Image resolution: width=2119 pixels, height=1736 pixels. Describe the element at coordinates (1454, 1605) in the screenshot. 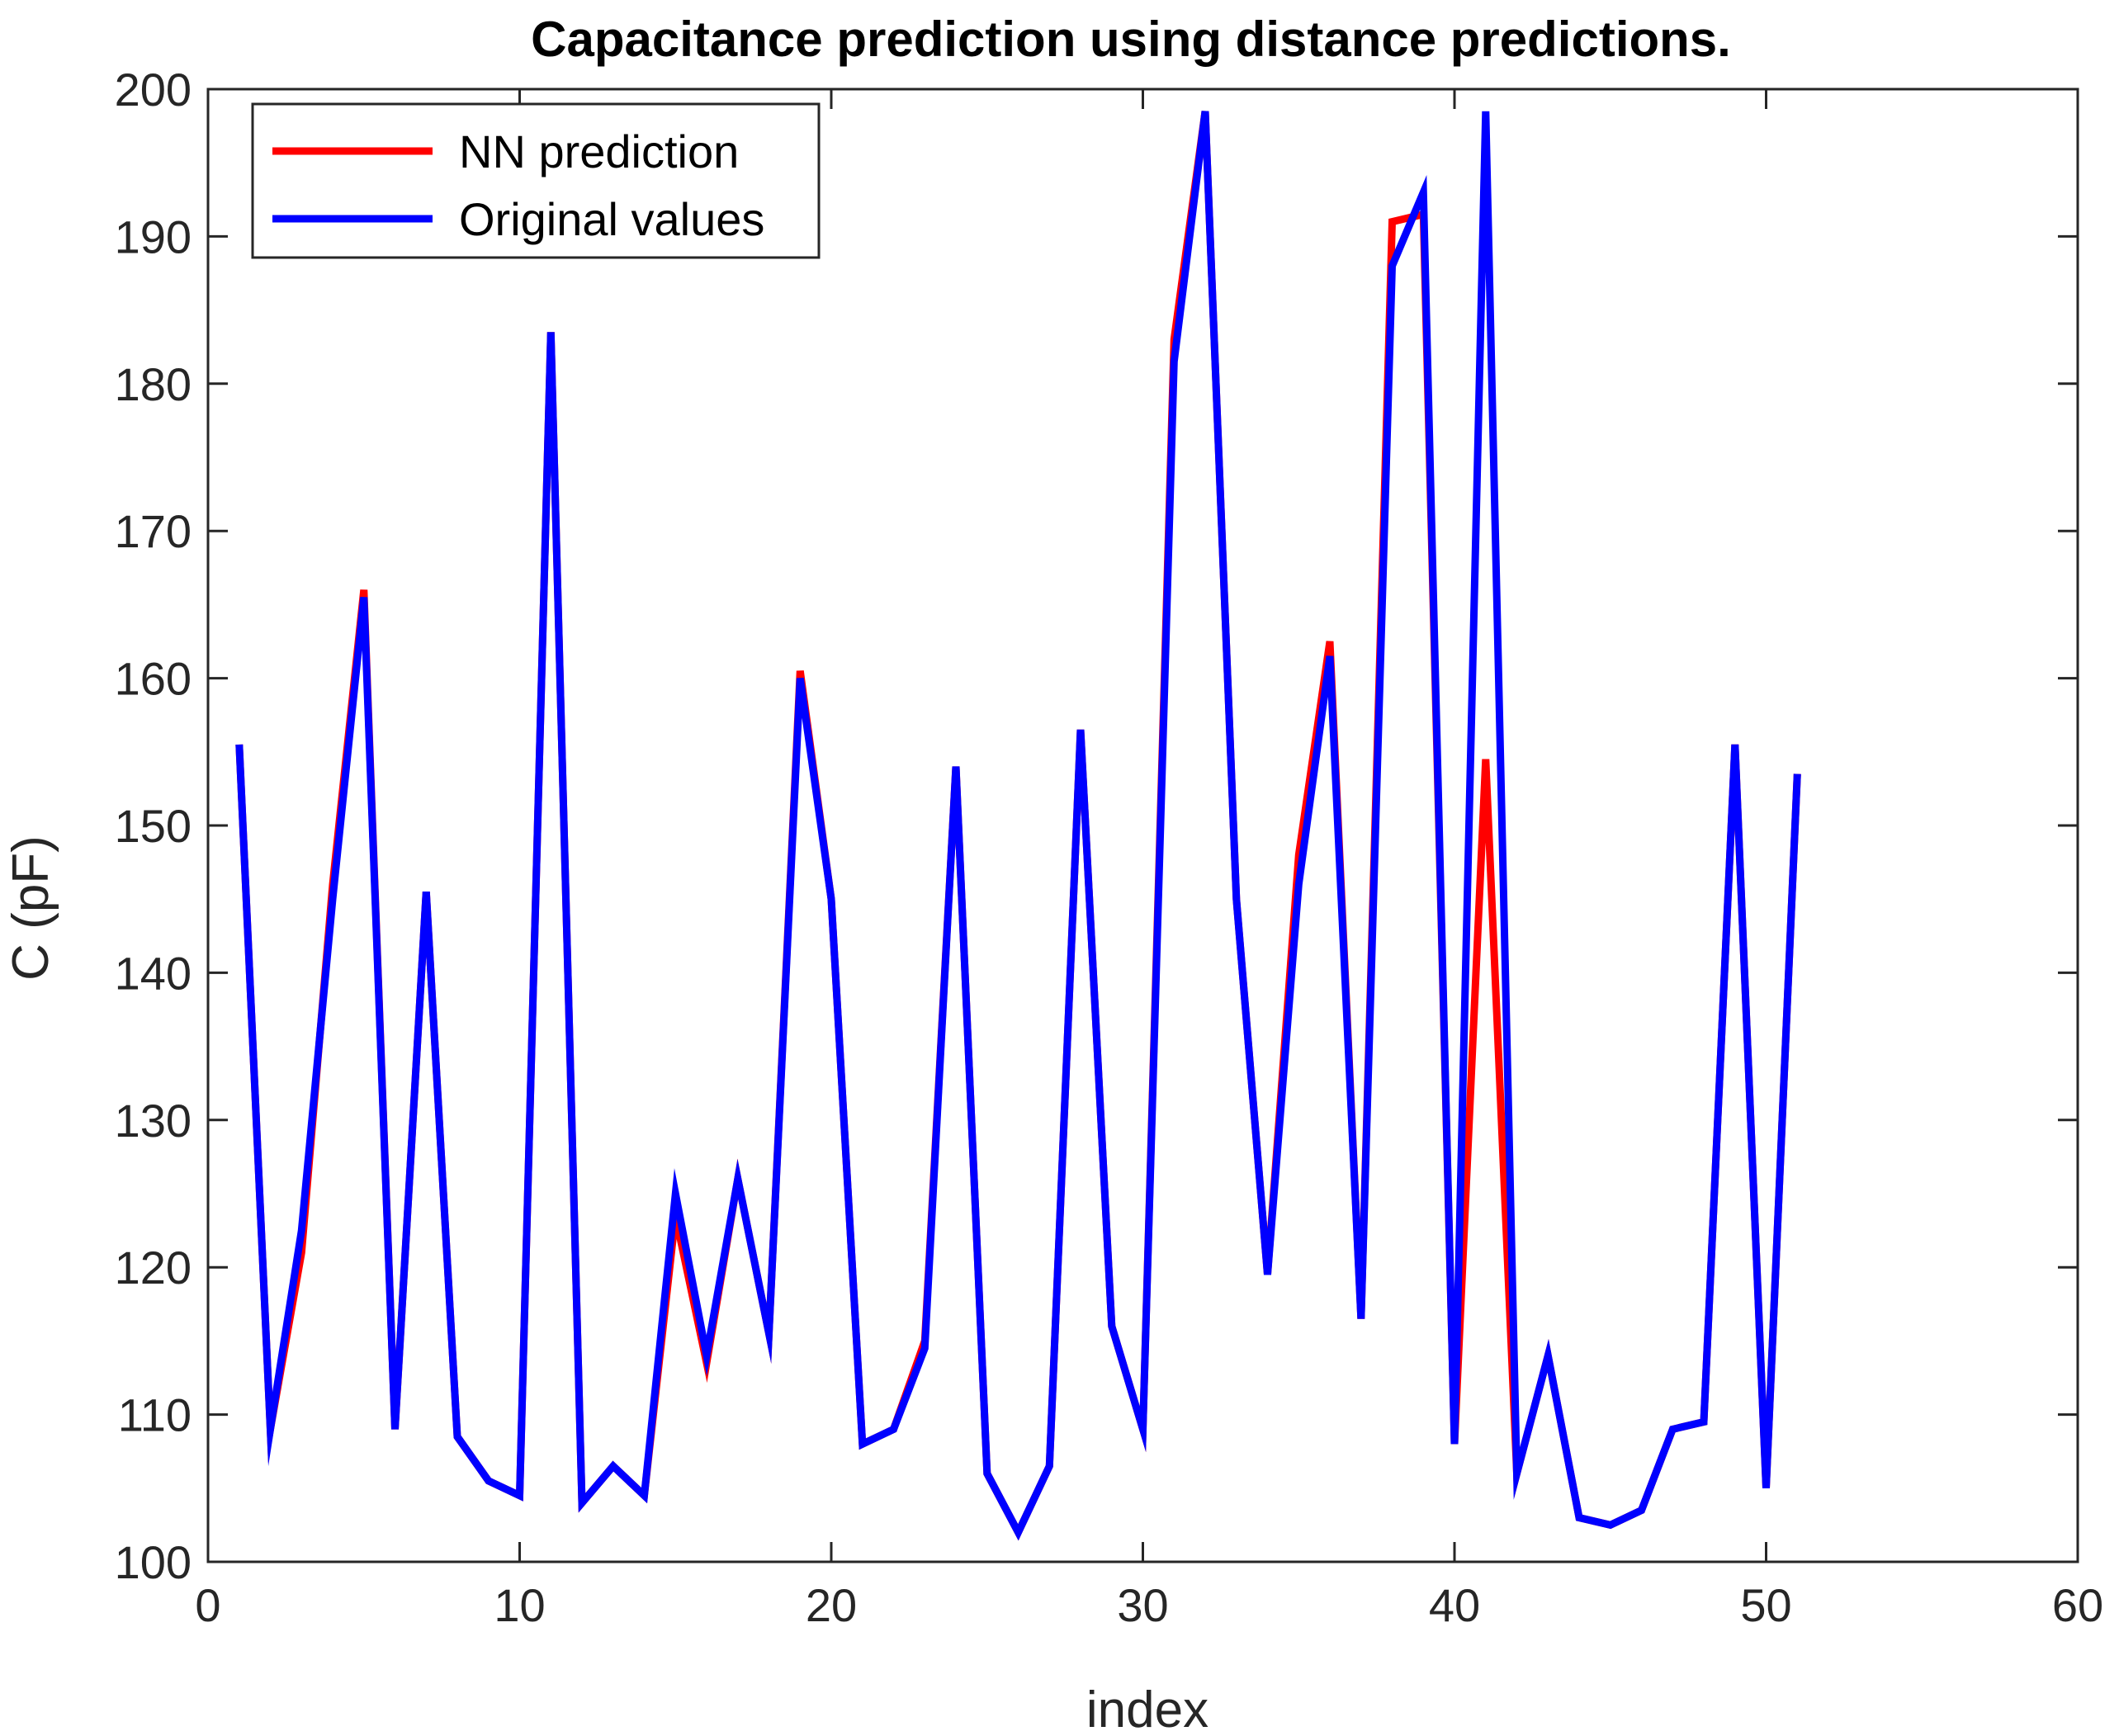

I see `x-tick-label: 40` at that location.